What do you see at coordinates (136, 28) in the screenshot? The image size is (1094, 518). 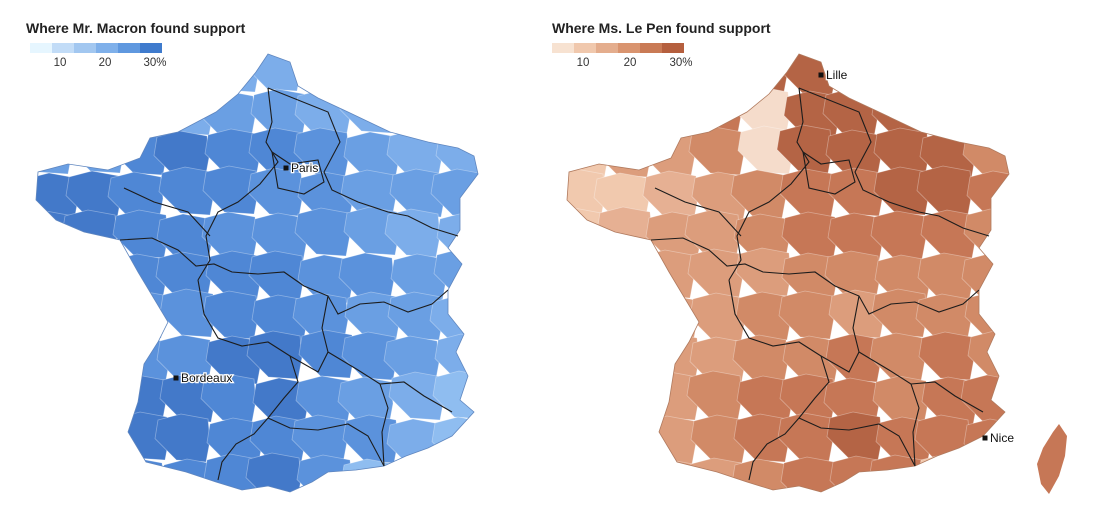 I see `map-title: Where Mr. Macron found support` at bounding box center [136, 28].